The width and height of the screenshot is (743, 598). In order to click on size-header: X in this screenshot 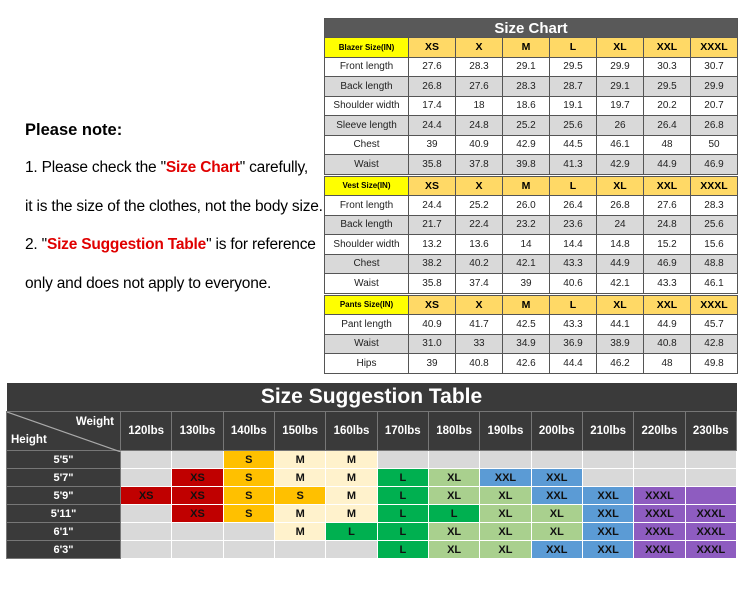, I will do `click(479, 185)`.